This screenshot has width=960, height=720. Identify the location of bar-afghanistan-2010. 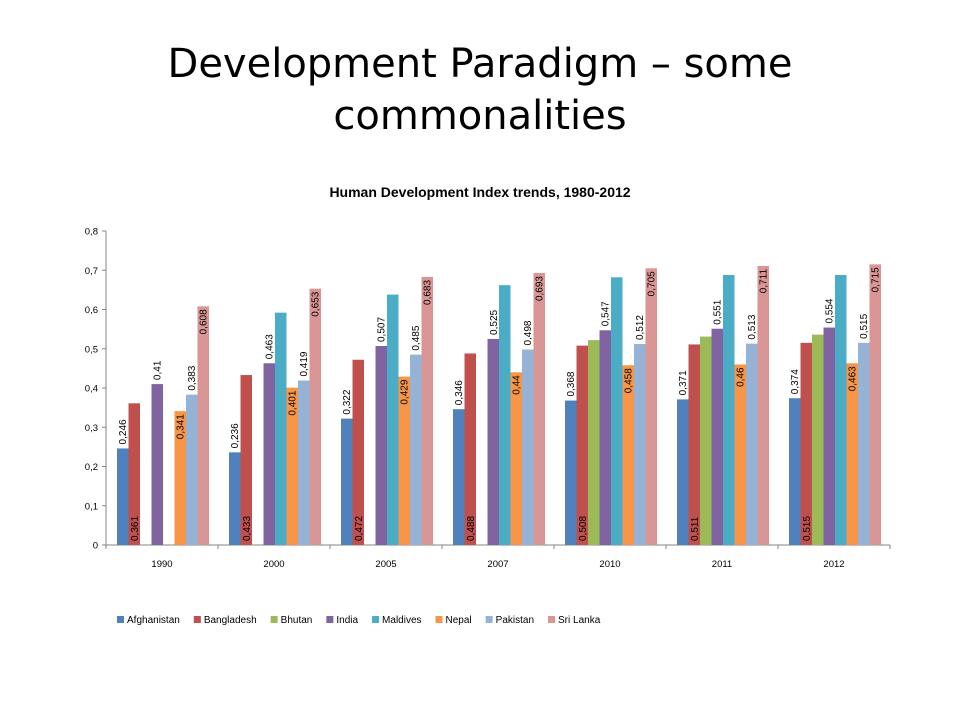
(571, 472).